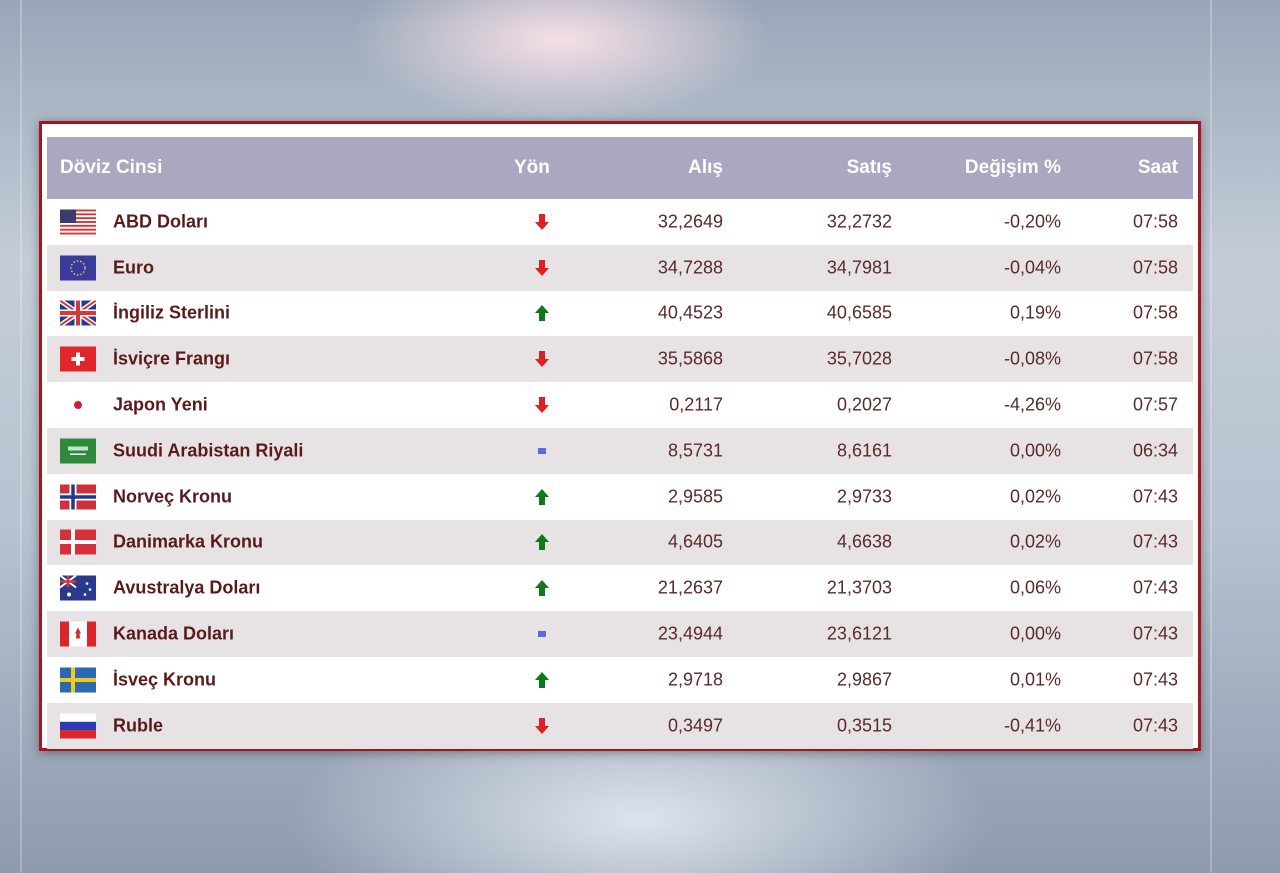  What do you see at coordinates (690, 312) in the screenshot?
I see `buy-price: 40,4523` at bounding box center [690, 312].